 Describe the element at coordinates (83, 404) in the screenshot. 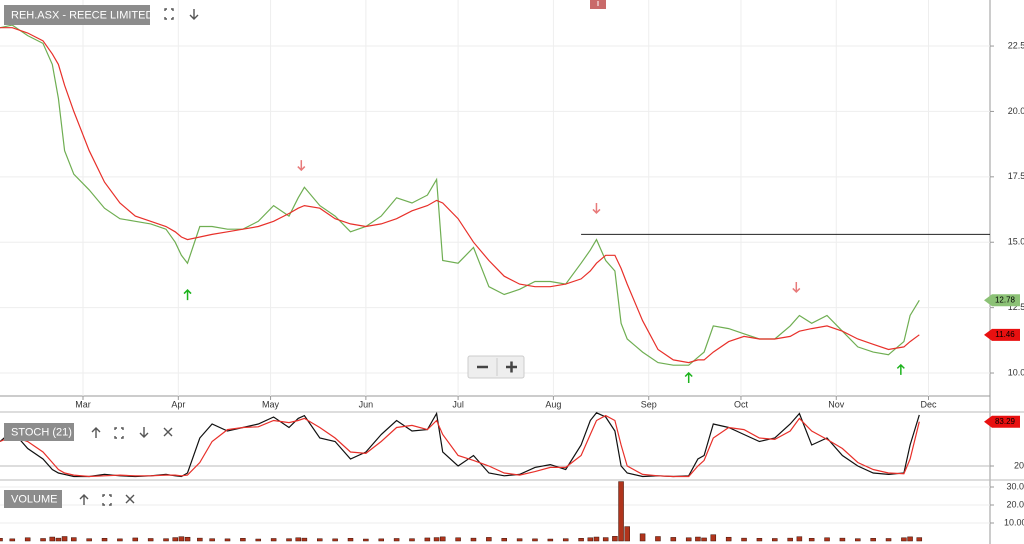

I see `x-tick-label: Mar` at that location.